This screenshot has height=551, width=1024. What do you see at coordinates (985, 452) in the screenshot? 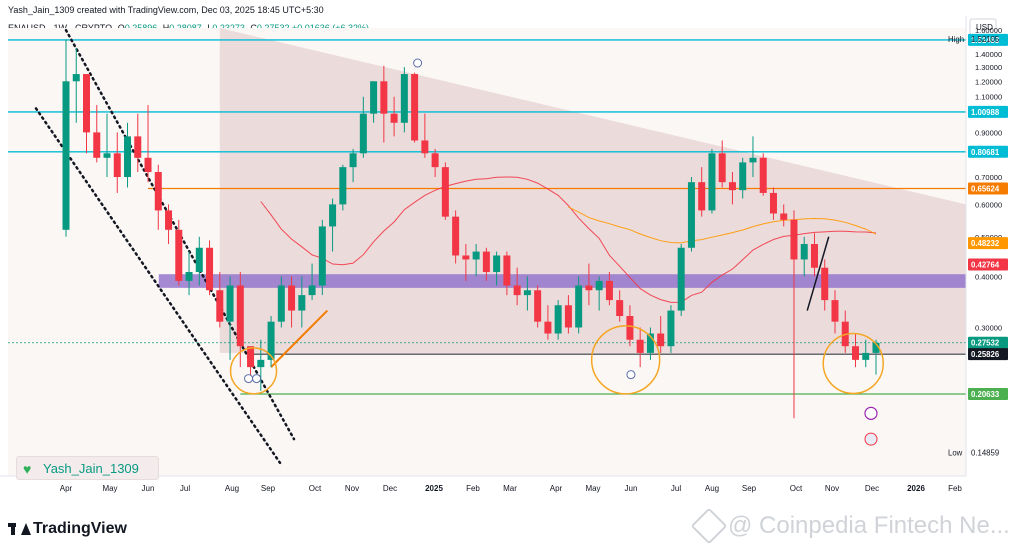
I see `price-tag-value: 0.14859` at bounding box center [985, 452].